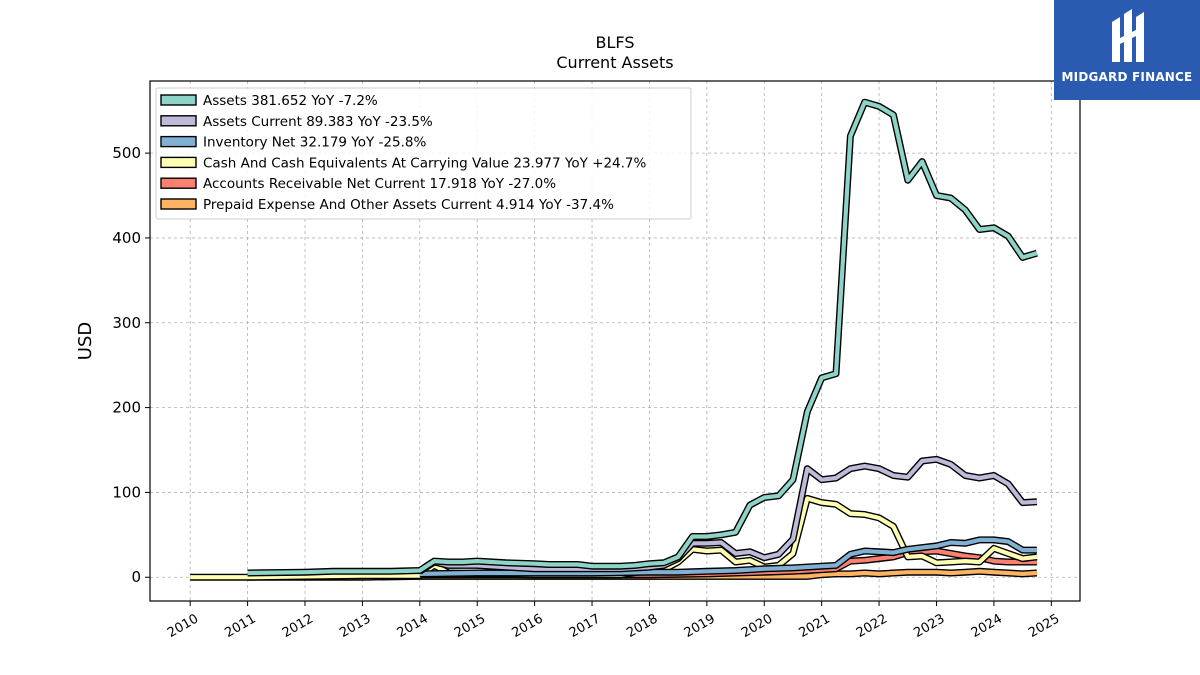 This screenshot has height=675, width=1200. What do you see at coordinates (470, 626) in the screenshot?
I see `x-tick-label: 2015` at bounding box center [470, 626].